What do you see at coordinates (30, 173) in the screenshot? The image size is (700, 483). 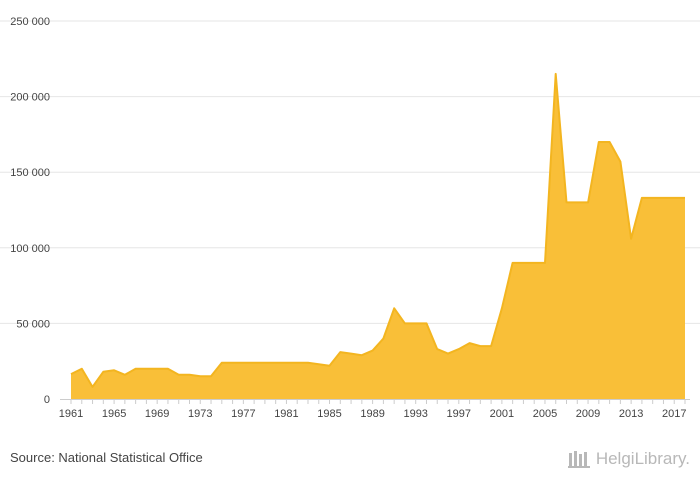 I see `y-tick-label: 150 000` at bounding box center [30, 173].